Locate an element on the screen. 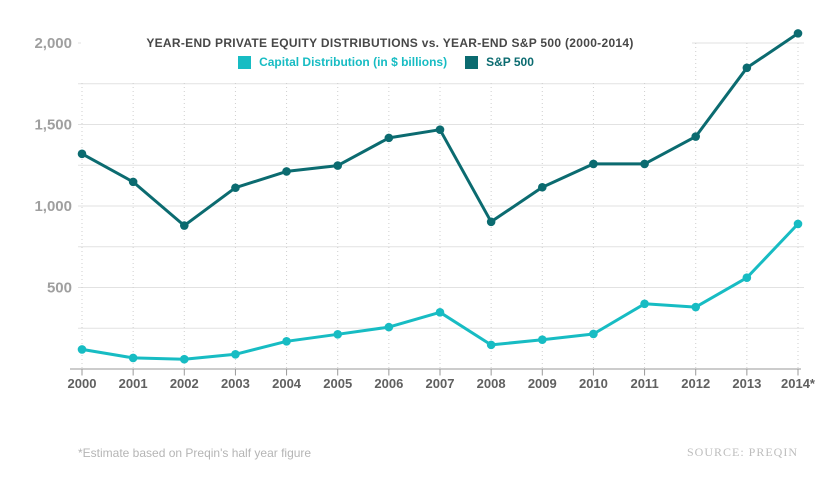 The image size is (840, 485). x-axis-label: 2010 is located at coordinates (593, 383).